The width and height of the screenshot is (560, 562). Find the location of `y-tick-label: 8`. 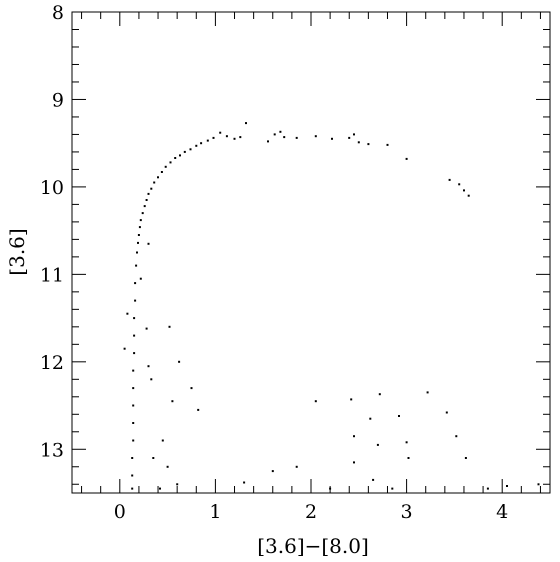

y-tick-label: 8 is located at coordinates (58, 13).